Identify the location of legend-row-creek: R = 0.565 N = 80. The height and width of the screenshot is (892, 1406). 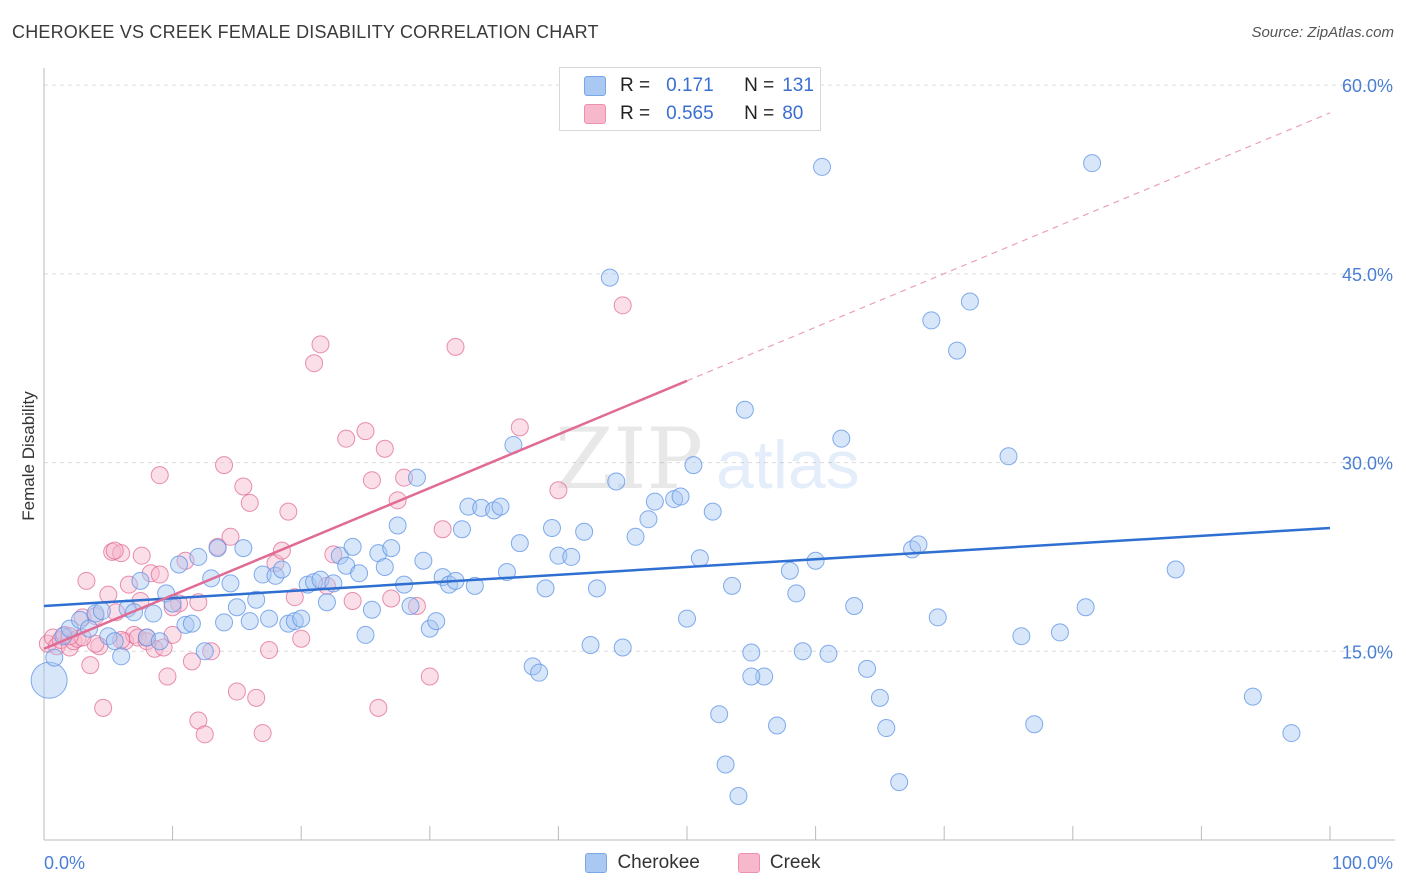
(693, 114).